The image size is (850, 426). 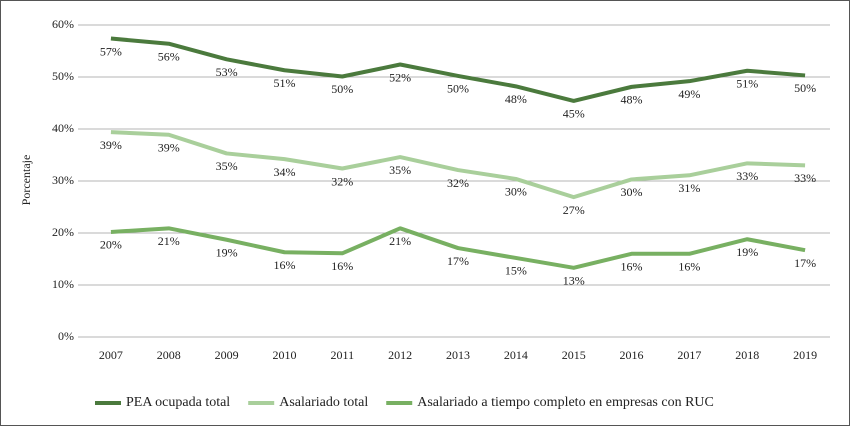 What do you see at coordinates (169, 355) in the screenshot?
I see `x-tick-label: 2008` at bounding box center [169, 355].